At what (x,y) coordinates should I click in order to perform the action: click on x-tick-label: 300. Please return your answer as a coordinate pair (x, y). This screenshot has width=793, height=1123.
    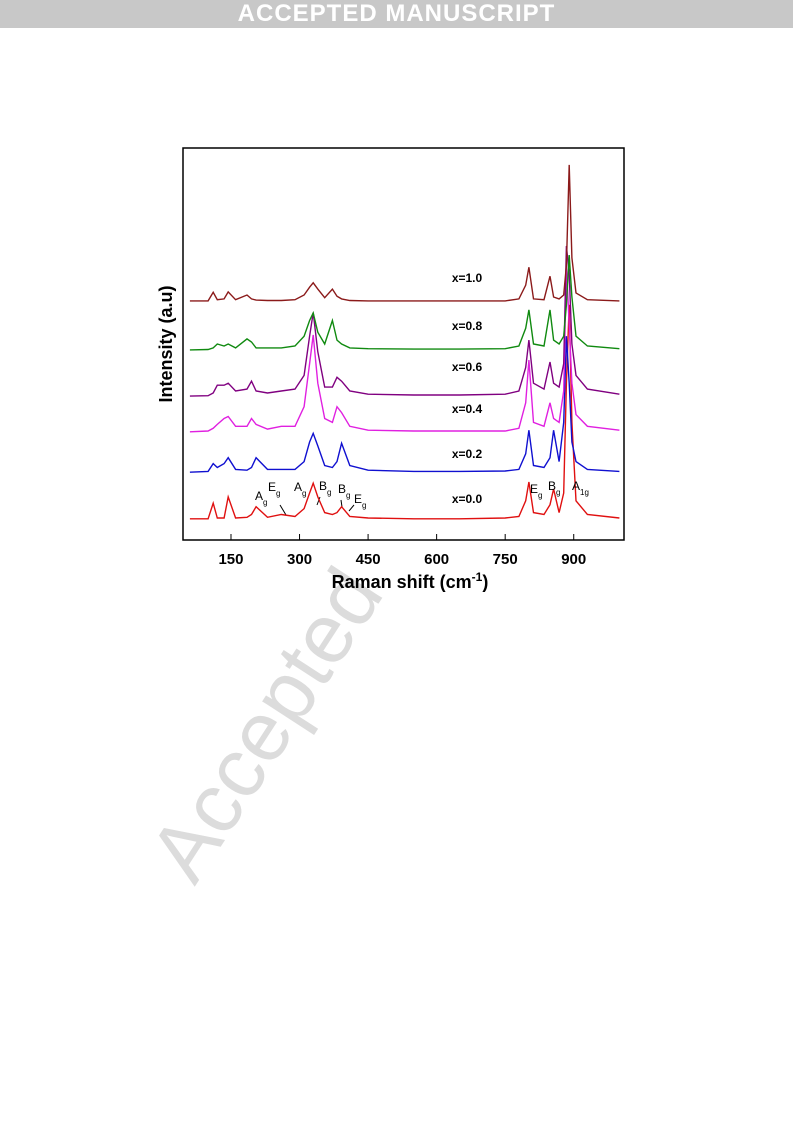
    Looking at the image, I should click on (299, 559).